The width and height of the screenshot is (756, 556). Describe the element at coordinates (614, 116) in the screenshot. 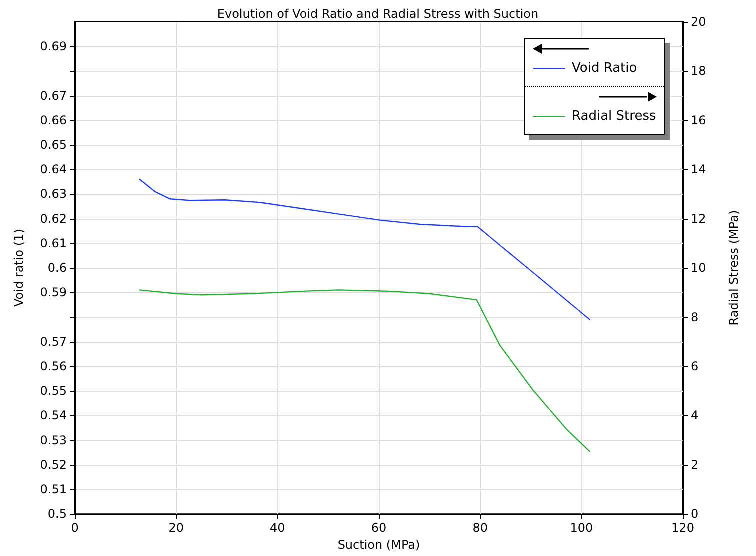

I see `legend-label: Radial Stress` at that location.